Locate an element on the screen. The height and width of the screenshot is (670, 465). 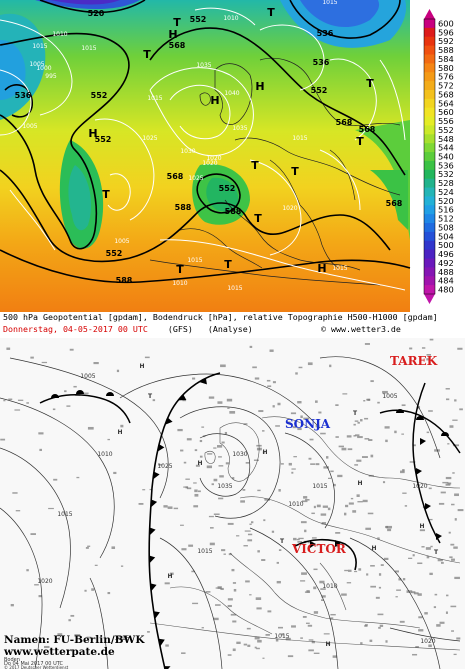
colorbar-tick-label: 596 is located at coordinates (446, 32).